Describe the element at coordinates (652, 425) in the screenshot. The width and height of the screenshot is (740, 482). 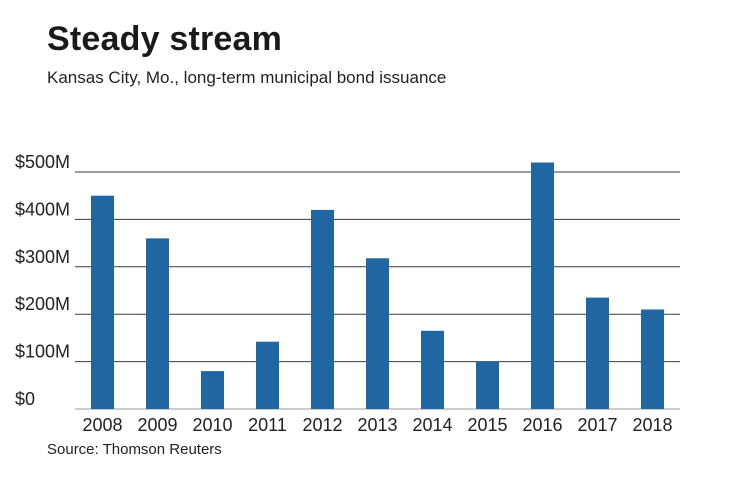
I see `x-tick-label: 2018` at that location.